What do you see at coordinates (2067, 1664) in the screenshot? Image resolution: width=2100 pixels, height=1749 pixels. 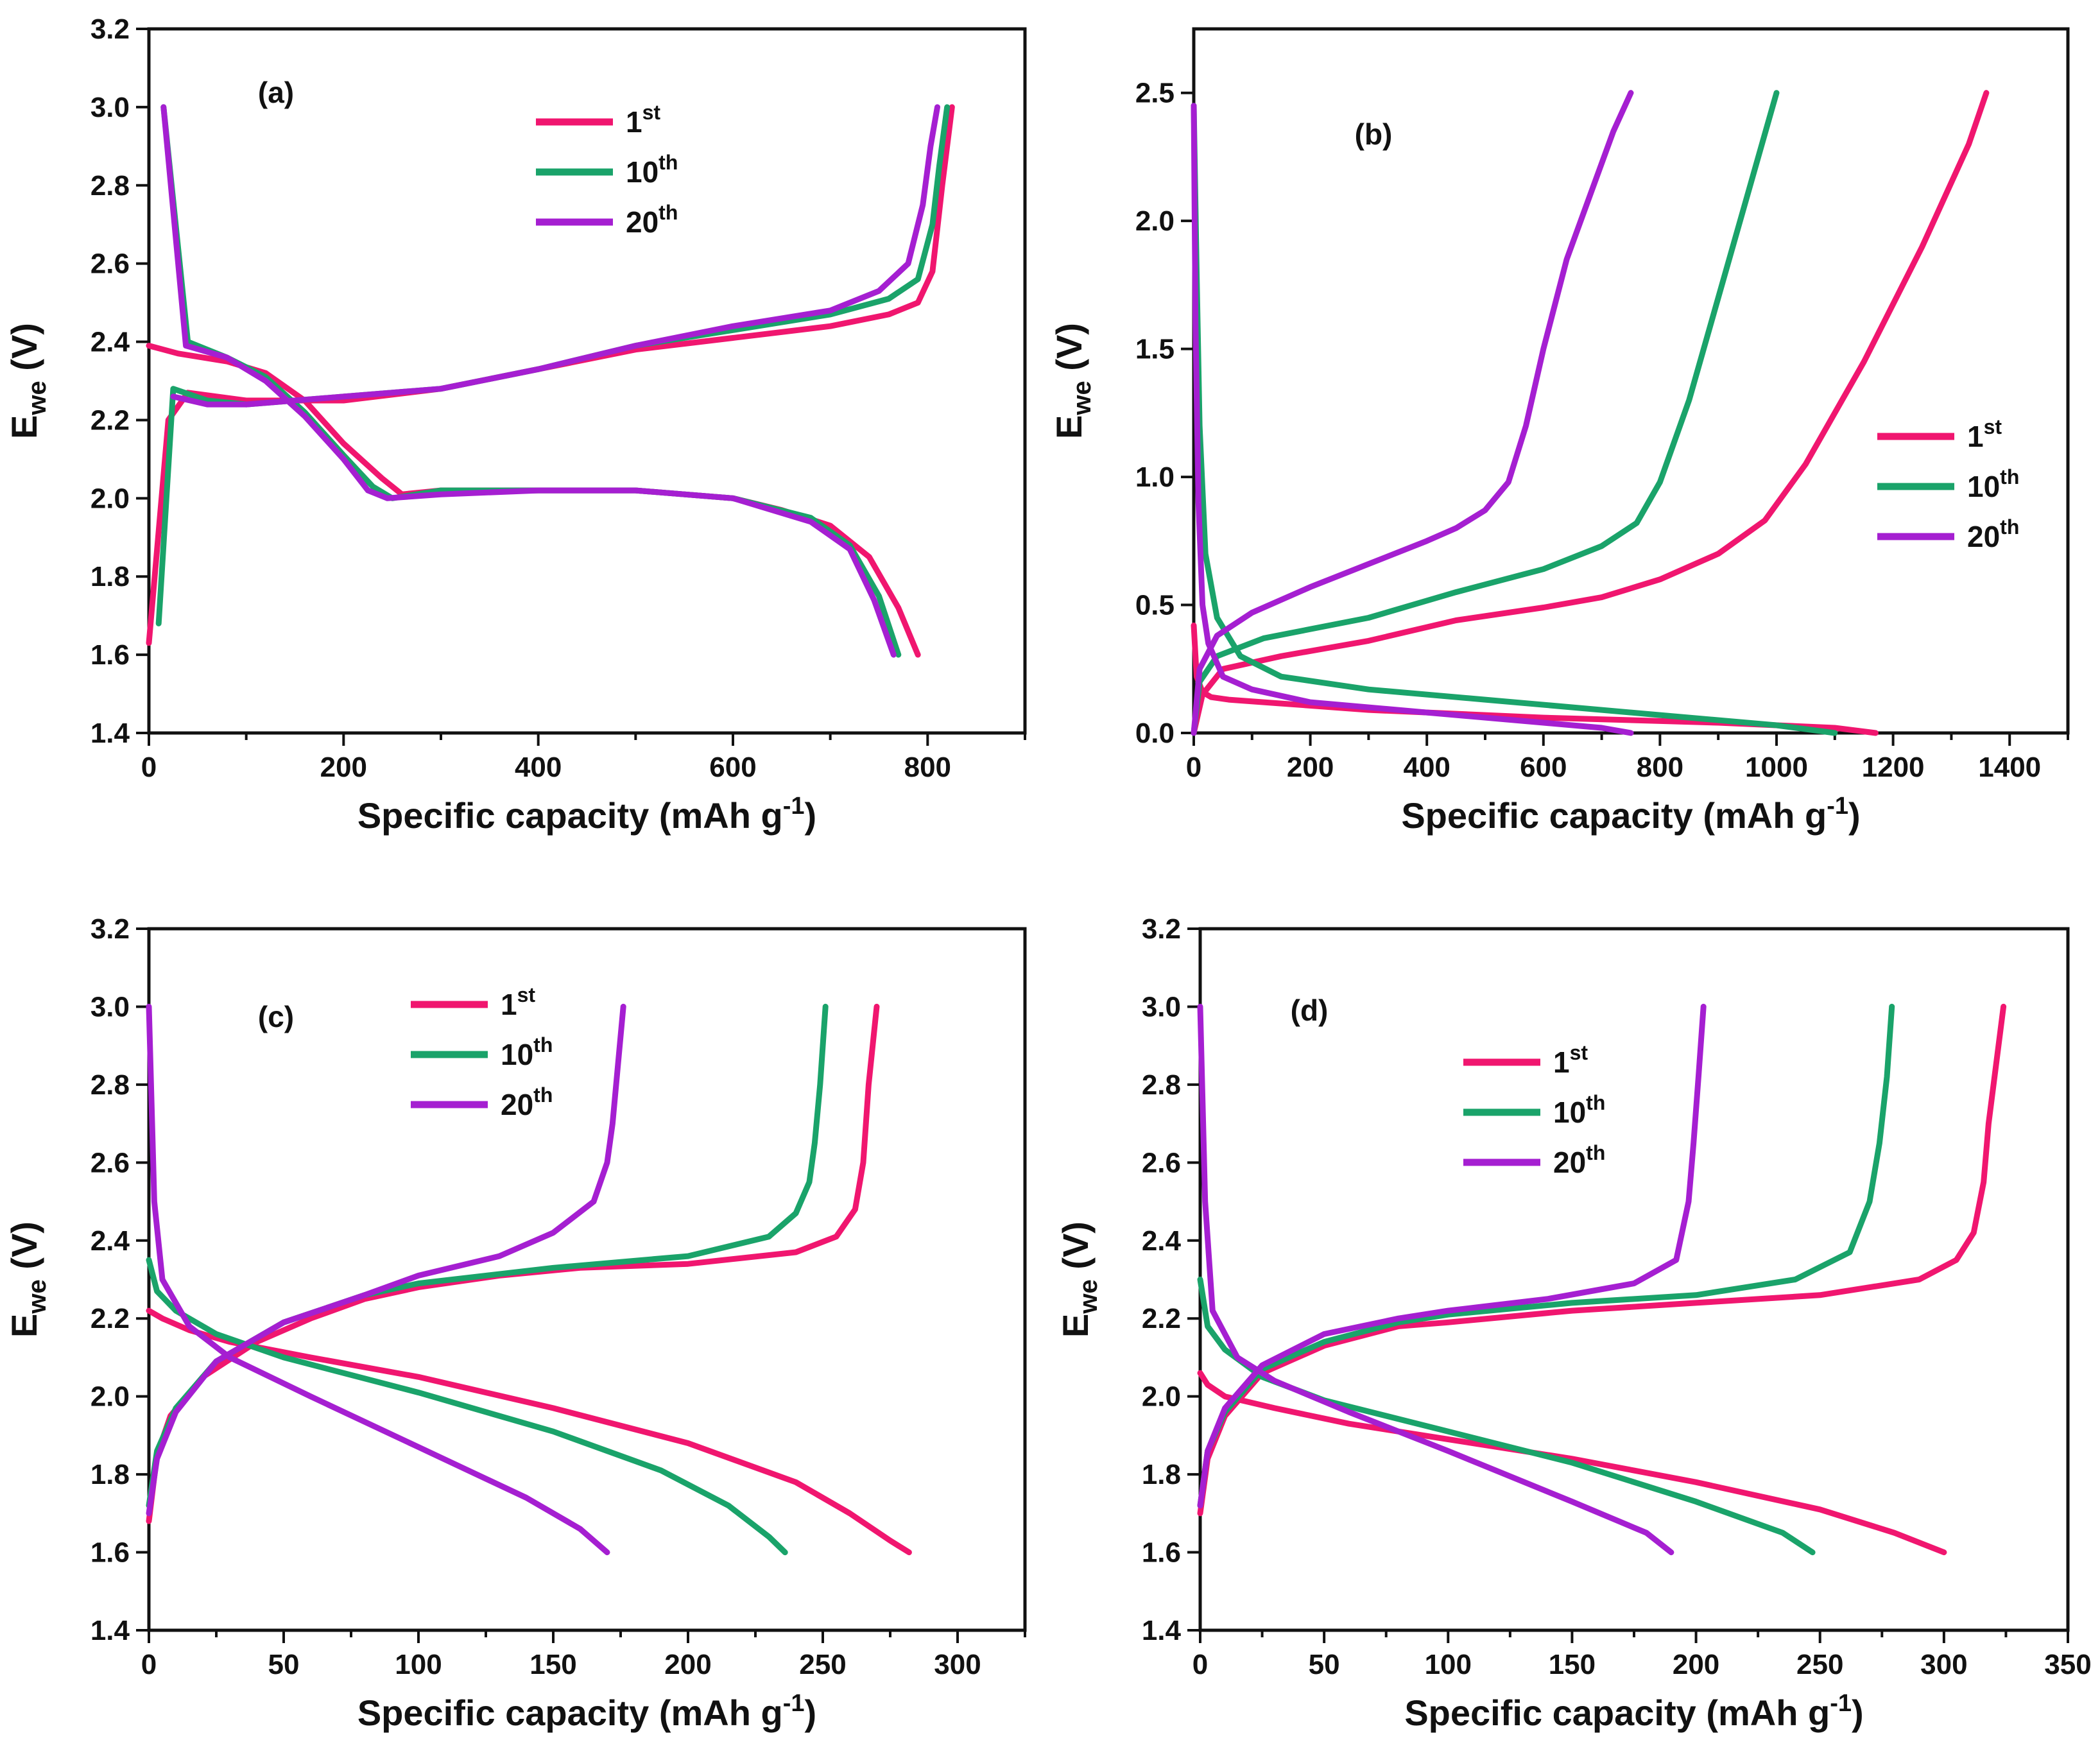 I see `x-tick-label: 350` at bounding box center [2067, 1664].